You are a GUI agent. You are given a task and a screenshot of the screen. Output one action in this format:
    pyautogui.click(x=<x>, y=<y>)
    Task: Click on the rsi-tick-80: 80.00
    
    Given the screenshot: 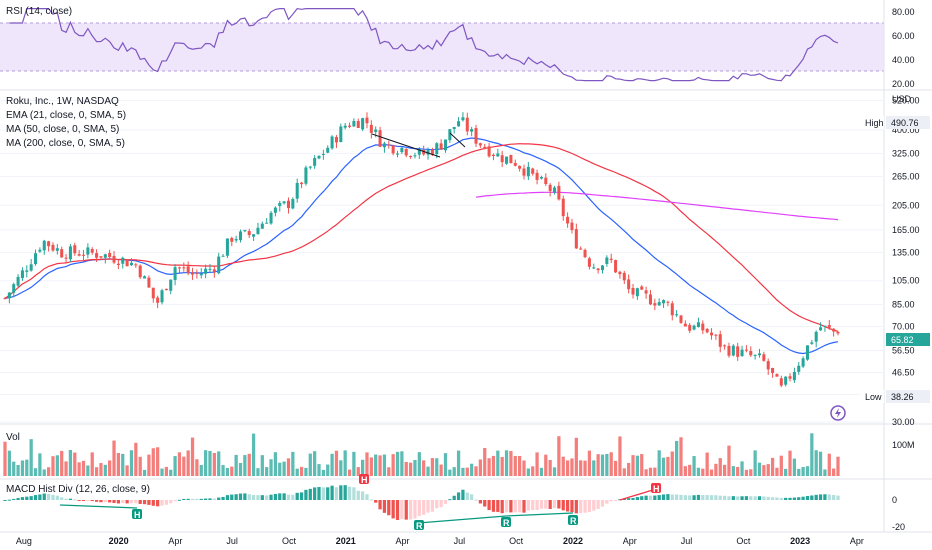 What is the action you would take?
    pyautogui.click(x=903, y=12)
    